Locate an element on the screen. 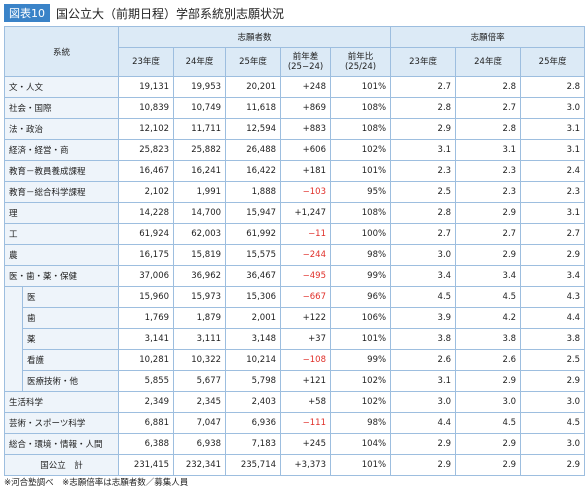 The height and width of the screenshot is (491, 588). cell: +245 is located at coordinates (306, 444).